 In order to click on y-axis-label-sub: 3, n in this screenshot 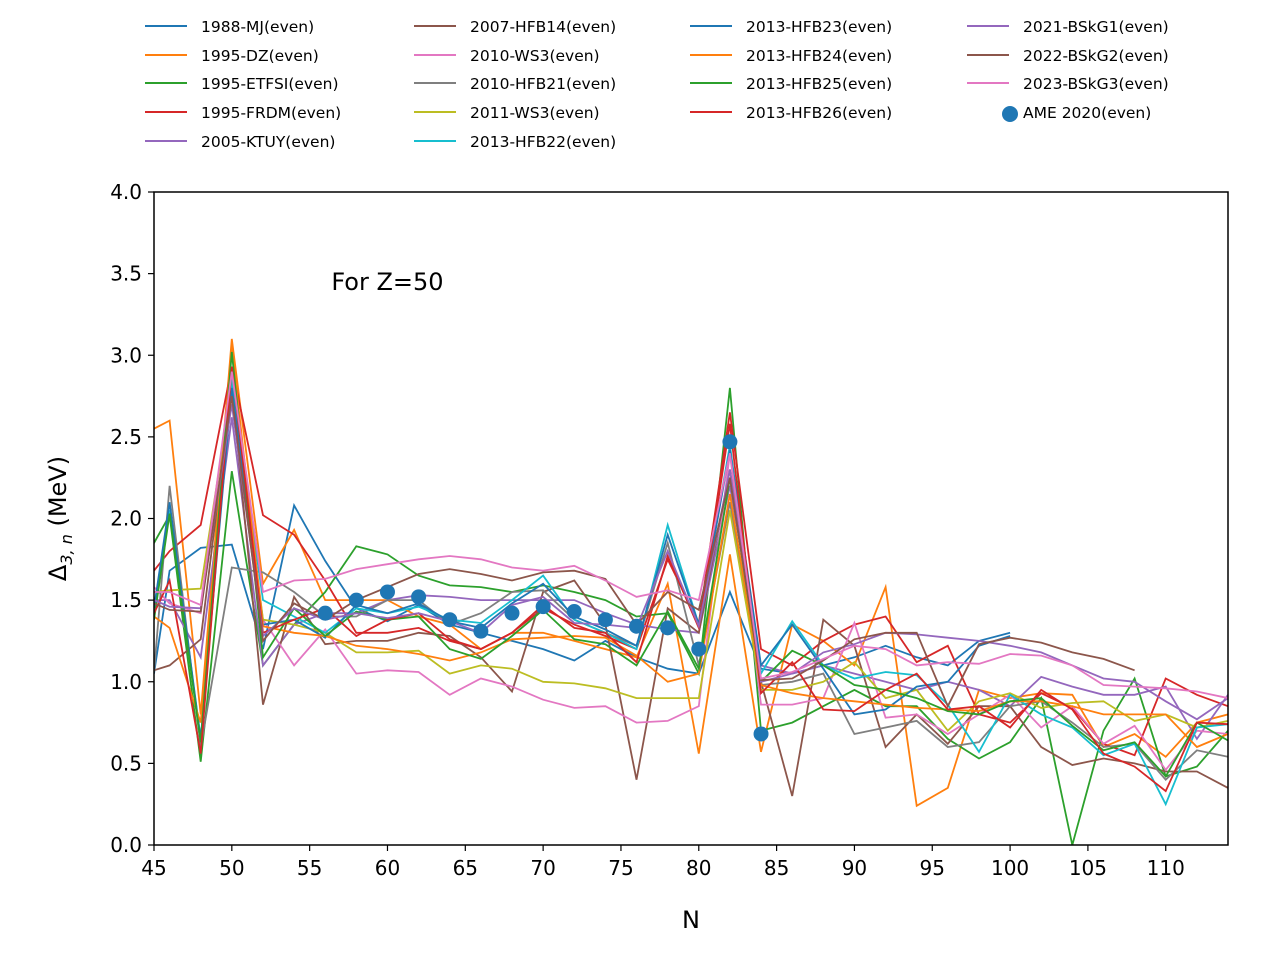, I will do `click(66, 549)`.